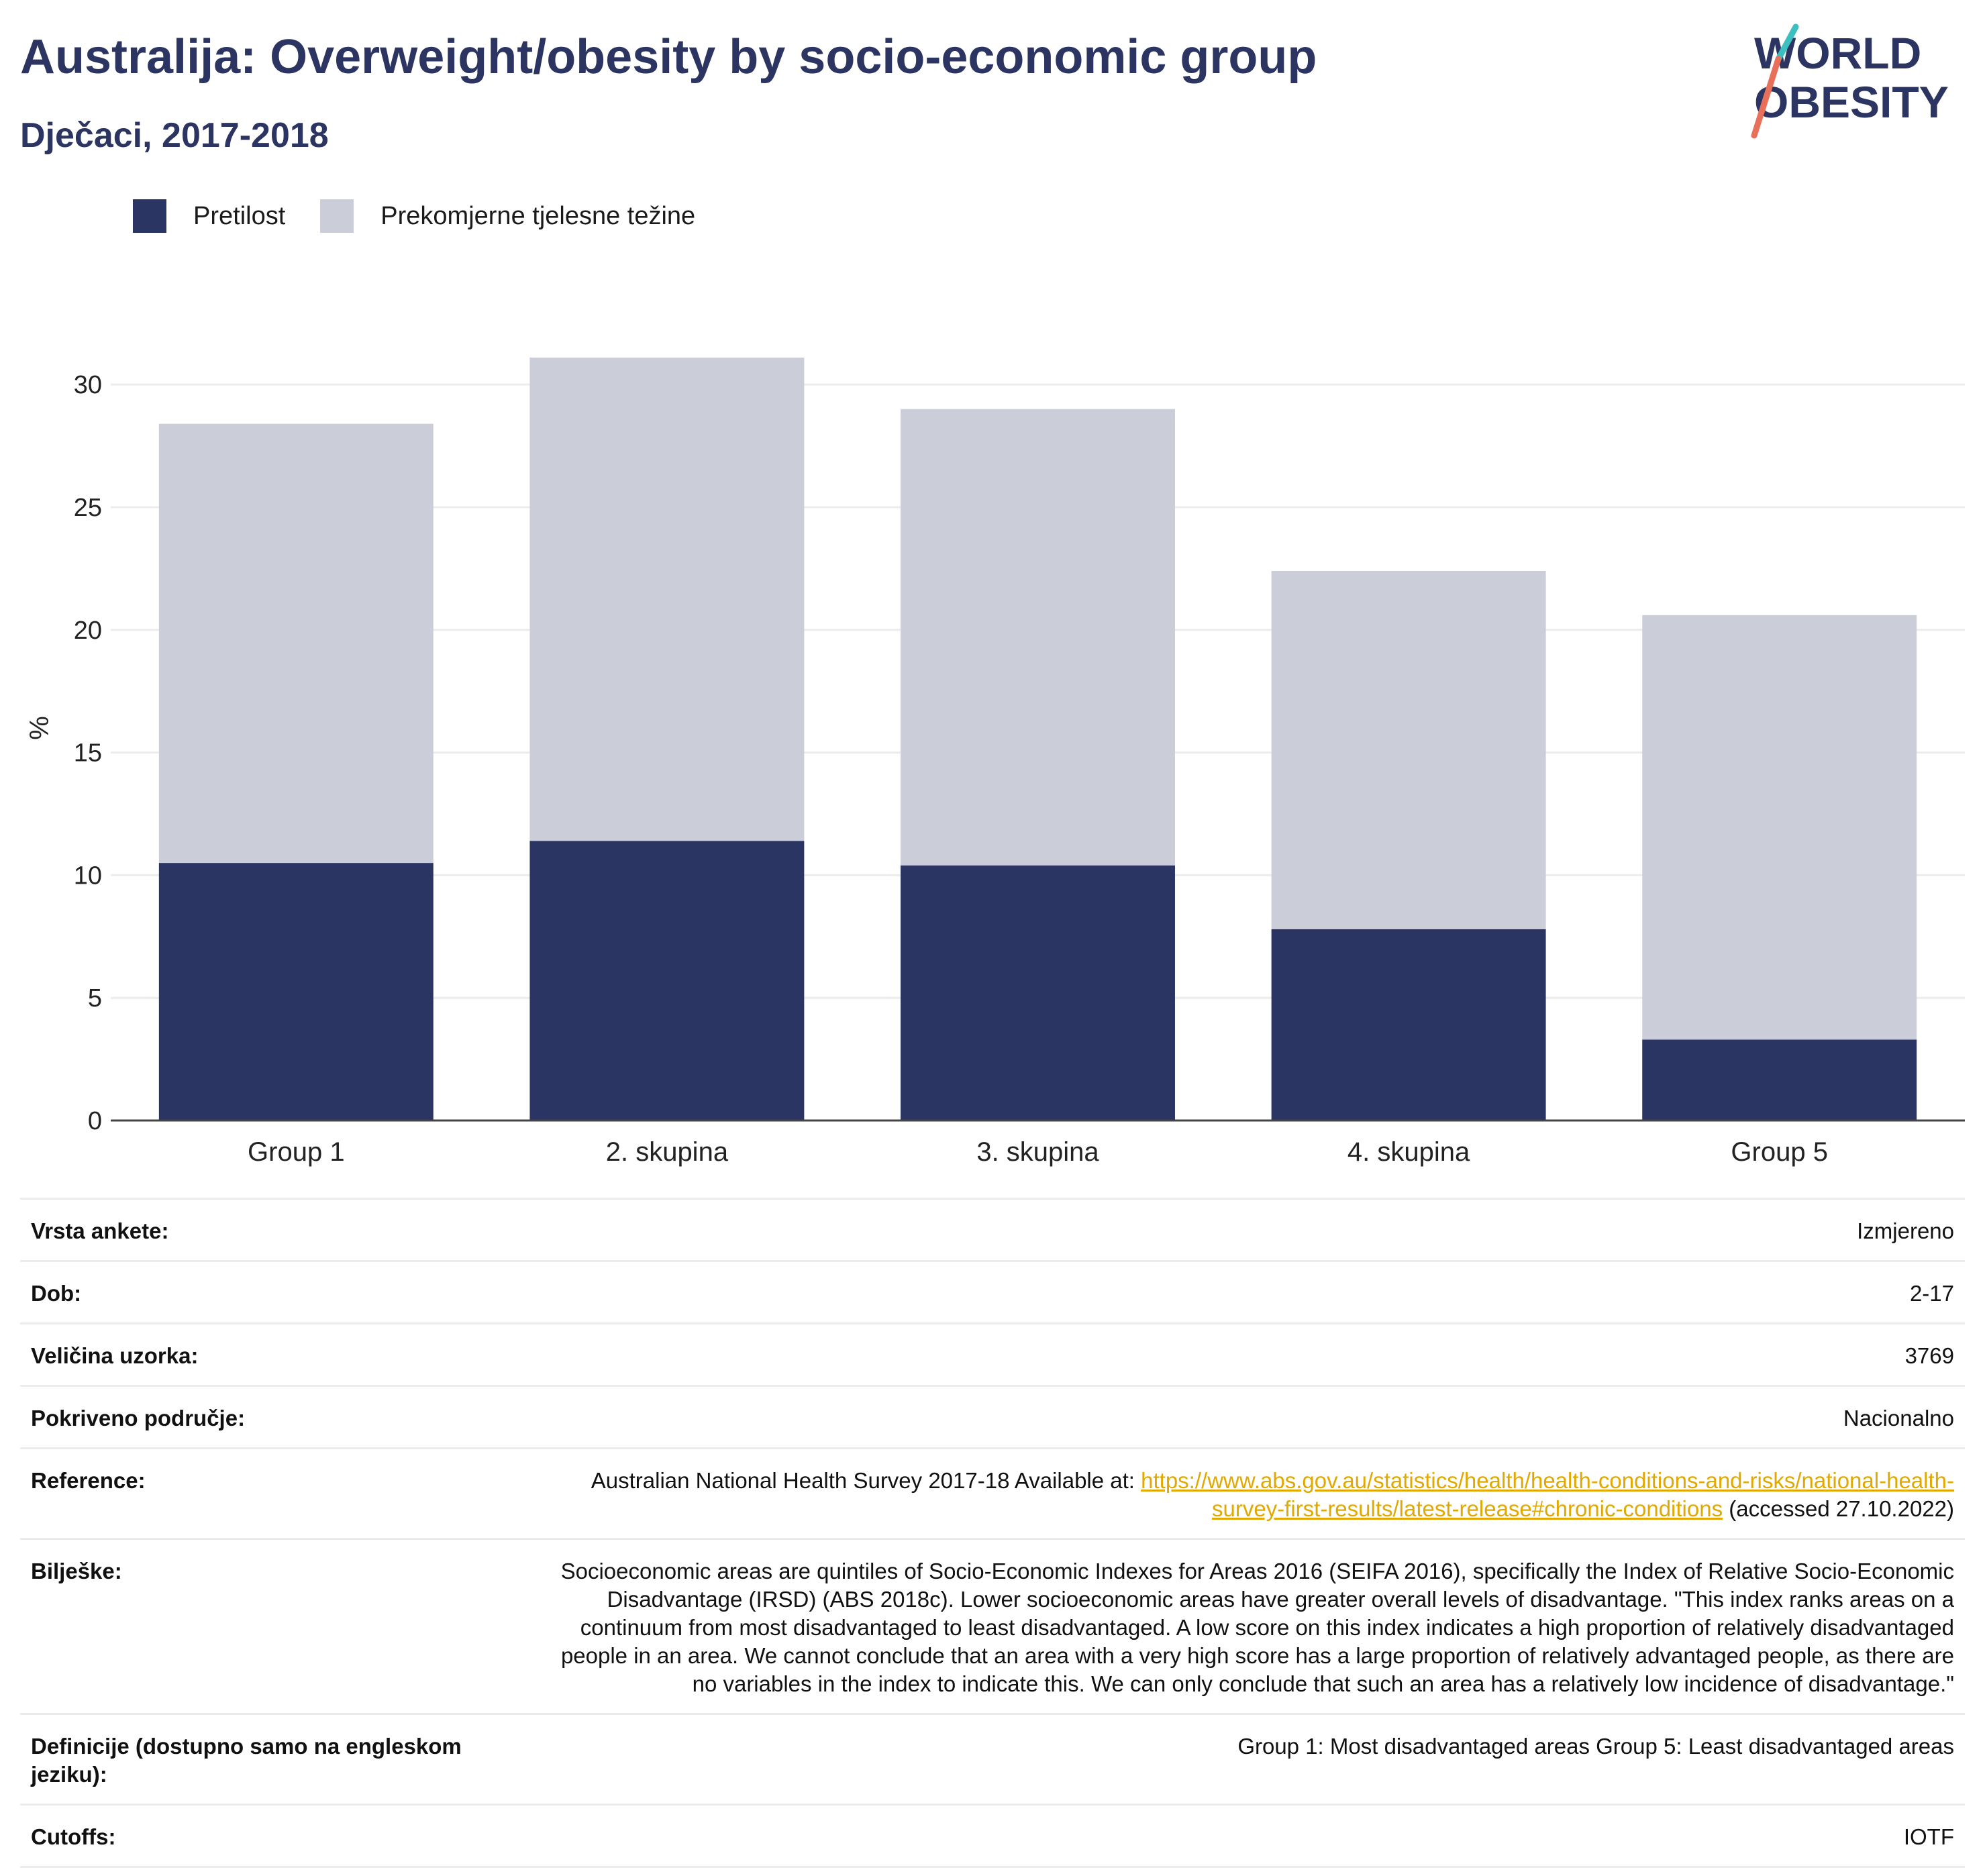  I want to click on x-tick-label: Group 1, so click(296, 1152).